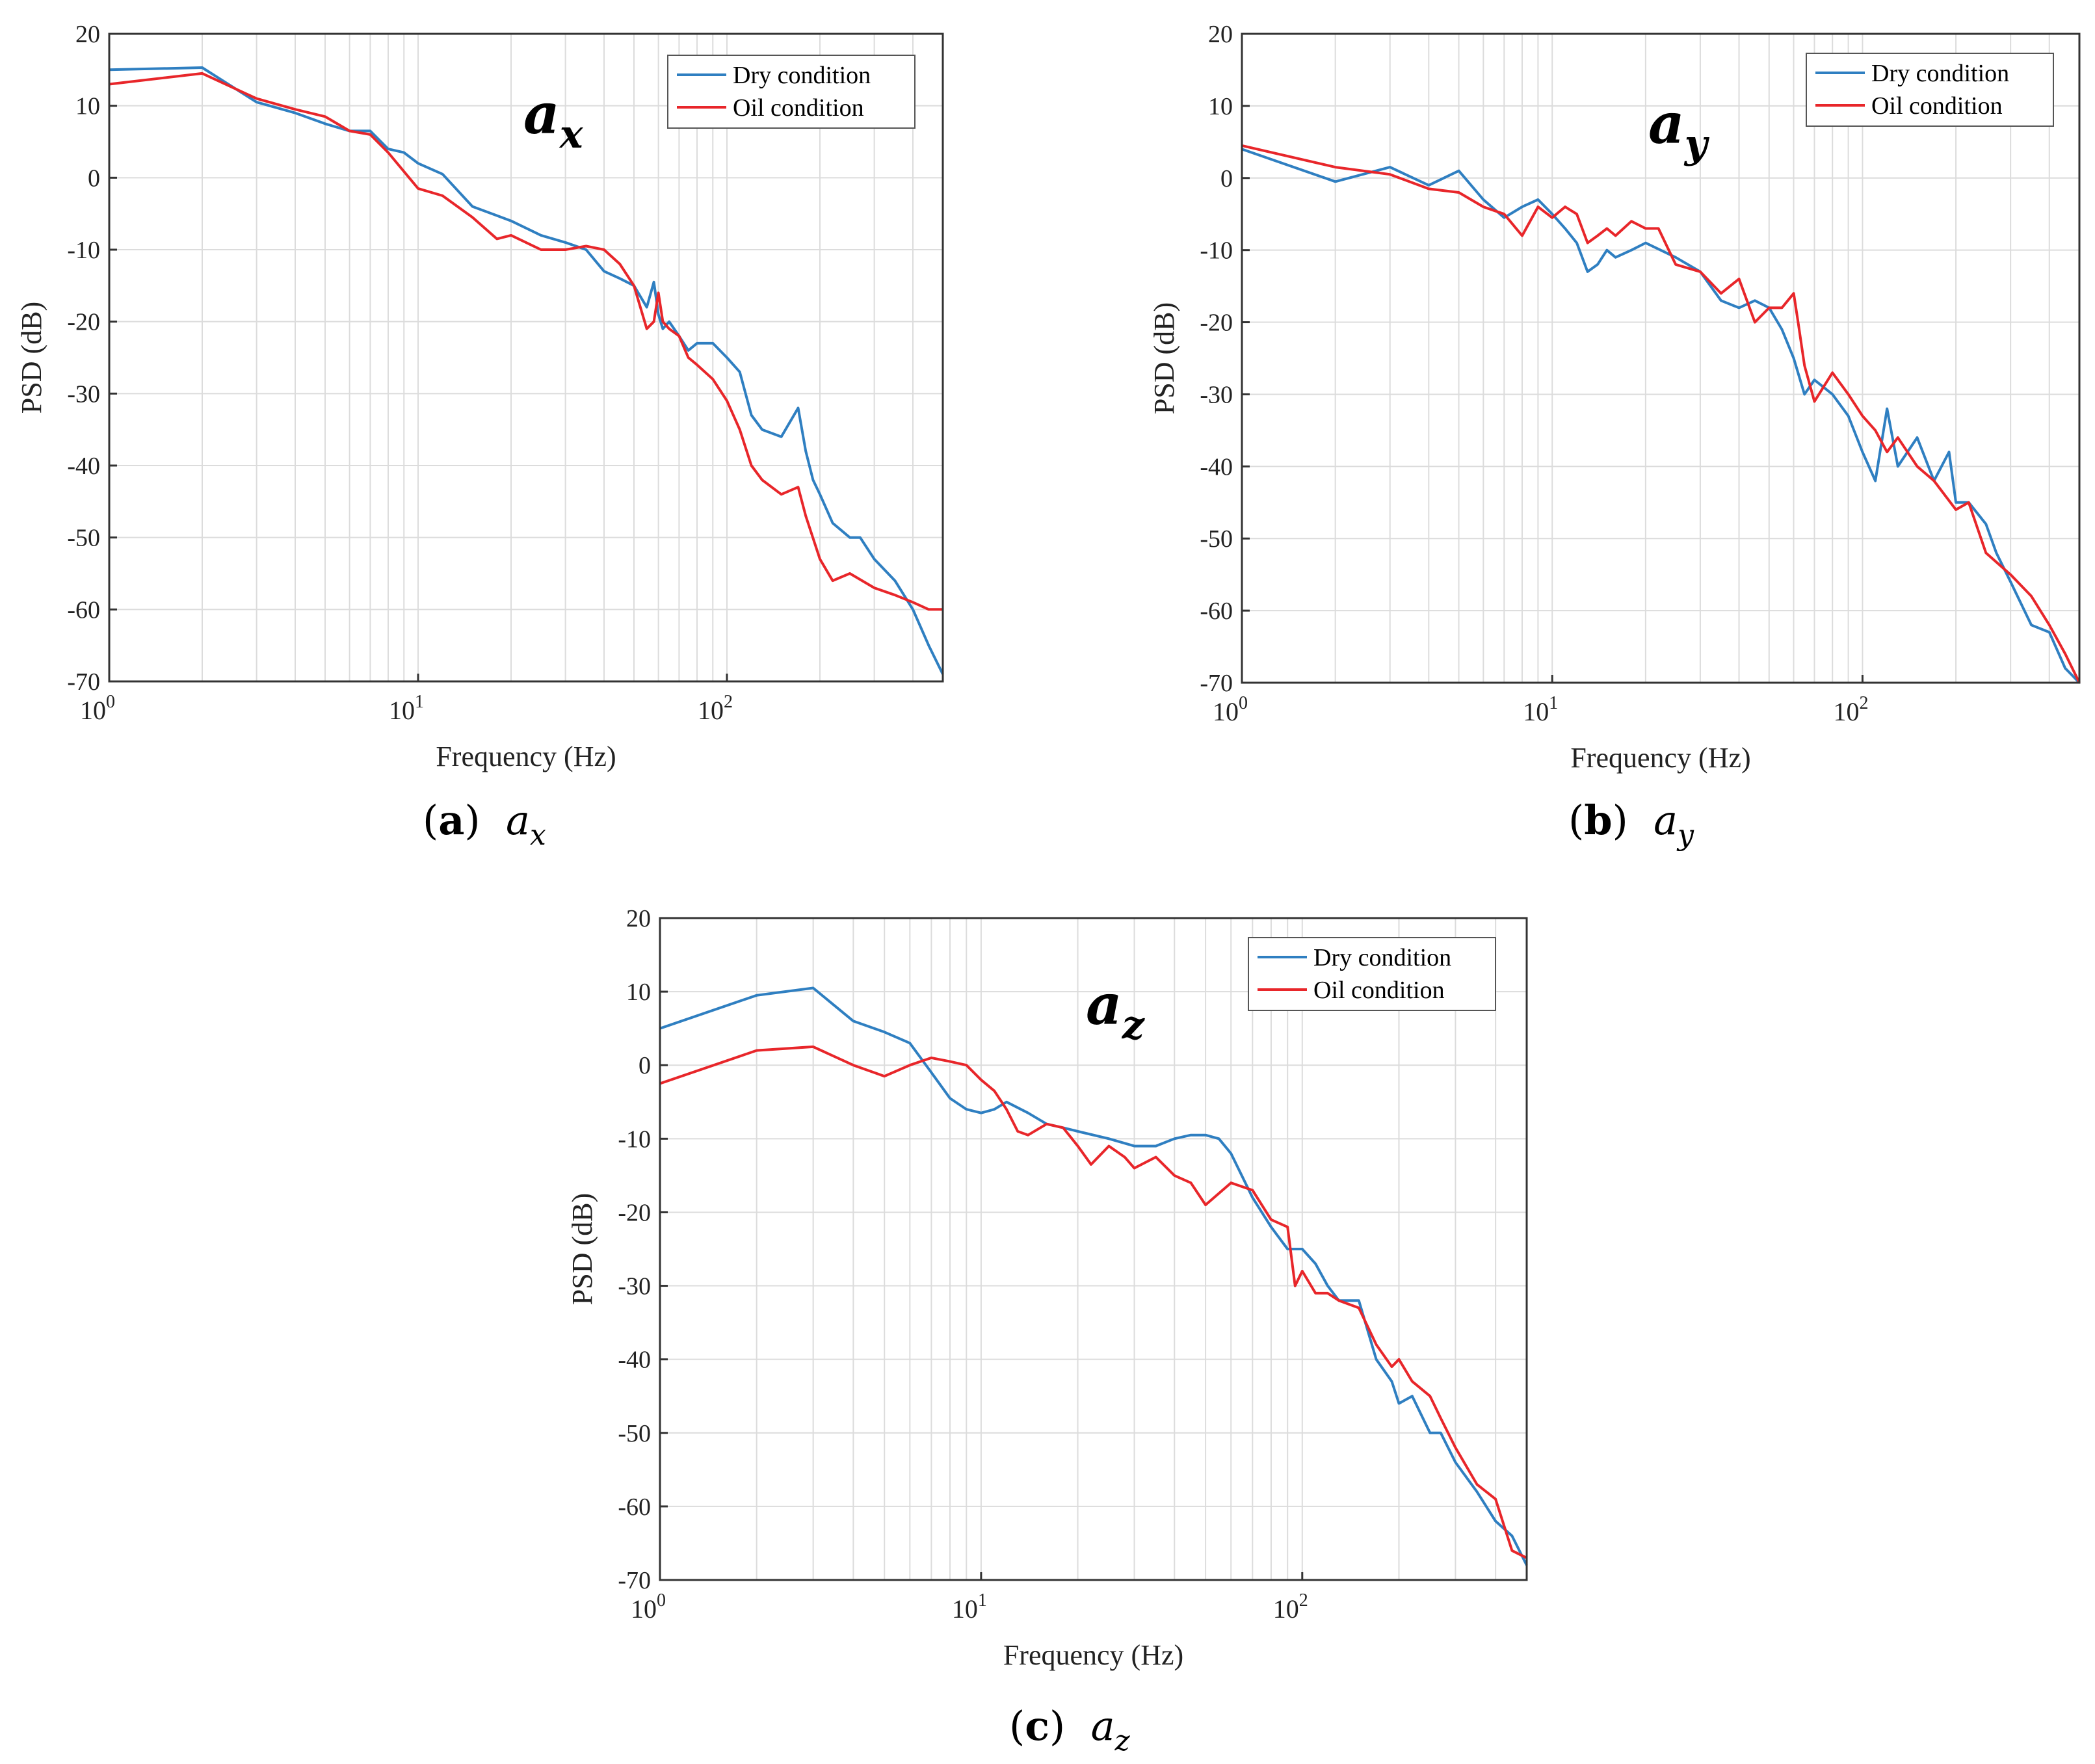 Image resolution: width=2095 pixels, height=1764 pixels. Describe the element at coordinates (484, 824) in the screenshot. I see `caption-a: (a) ax` at that location.